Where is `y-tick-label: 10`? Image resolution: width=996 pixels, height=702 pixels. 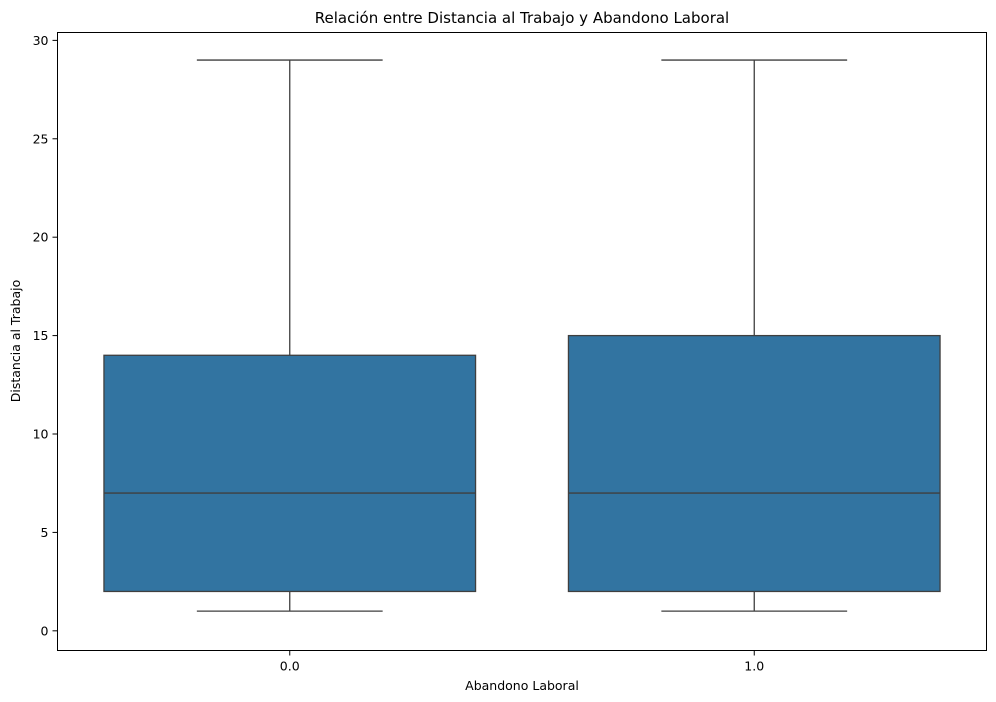 y-tick-label: 10 is located at coordinates (41, 434).